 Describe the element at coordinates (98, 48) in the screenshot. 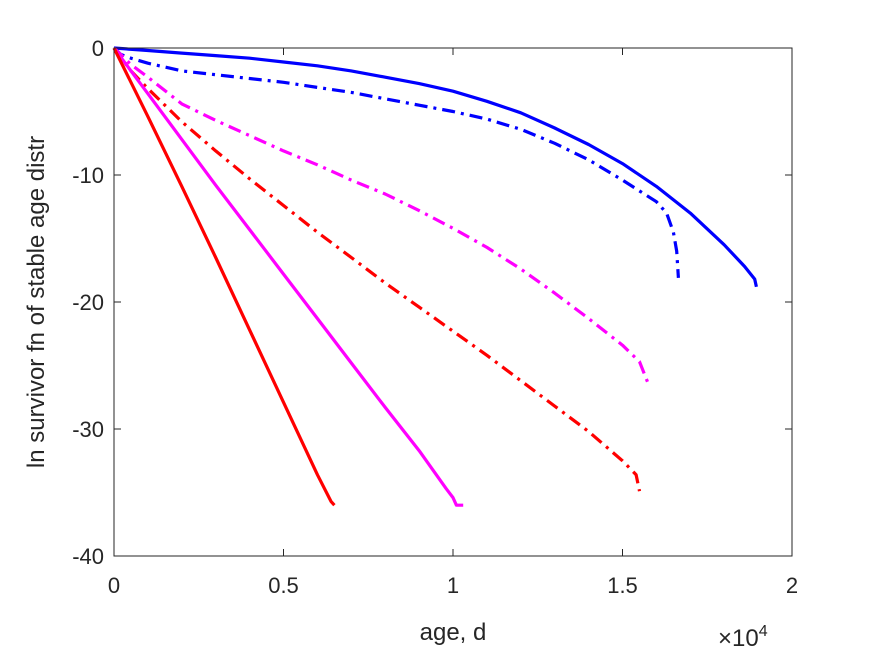

I see `y-tick-label: 0` at that location.